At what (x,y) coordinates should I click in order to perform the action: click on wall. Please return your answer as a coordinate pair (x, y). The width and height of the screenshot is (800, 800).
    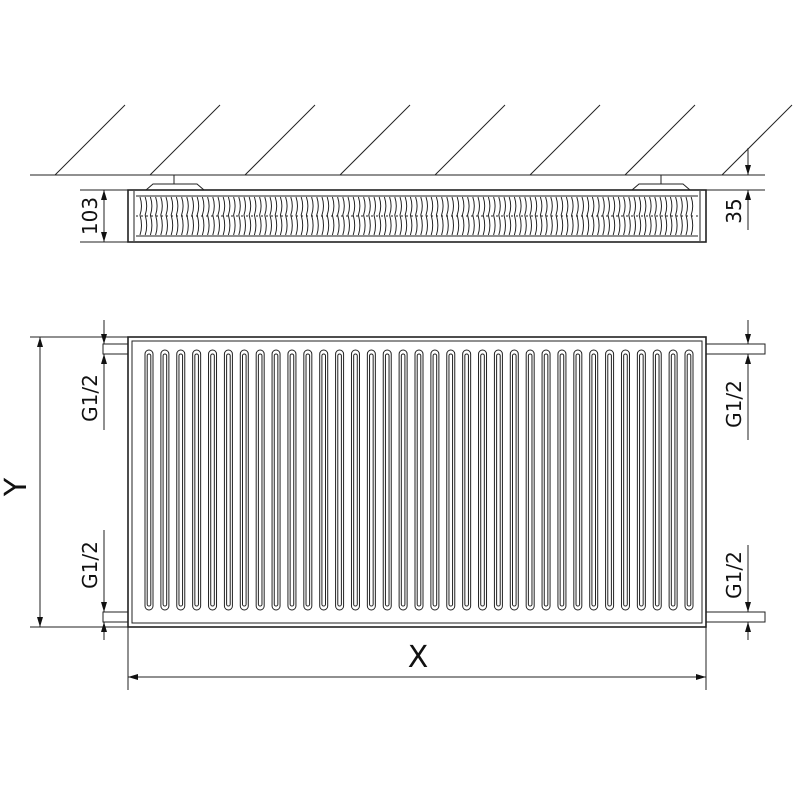
    Looking at the image, I should click on (411, 140).